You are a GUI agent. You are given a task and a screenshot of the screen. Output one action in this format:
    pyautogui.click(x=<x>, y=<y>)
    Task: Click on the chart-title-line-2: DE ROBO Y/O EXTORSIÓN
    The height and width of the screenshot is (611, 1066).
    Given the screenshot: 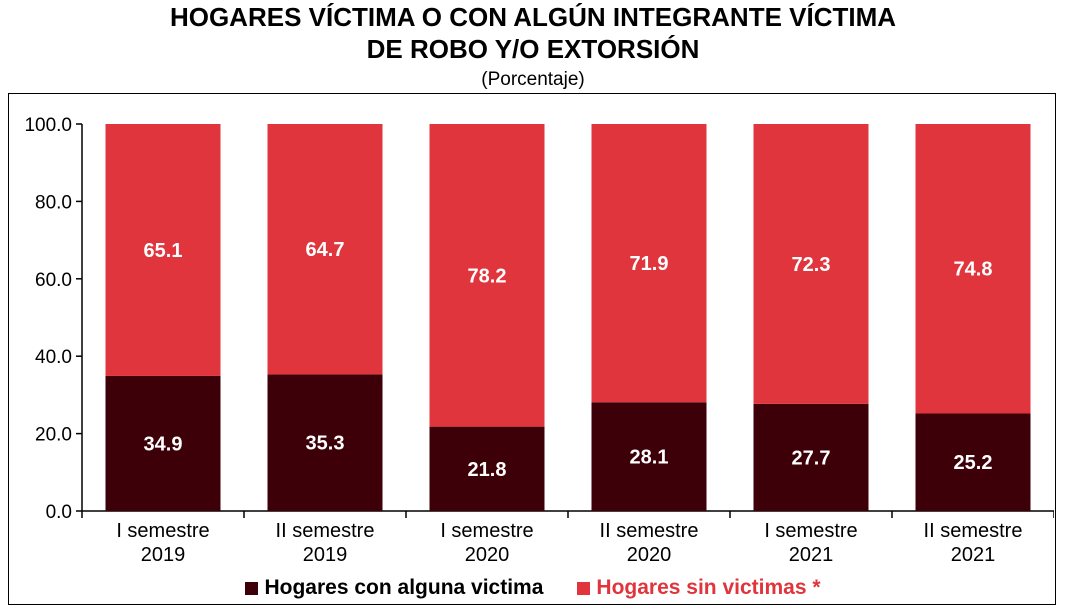 What is the action you would take?
    pyautogui.click(x=533, y=49)
    